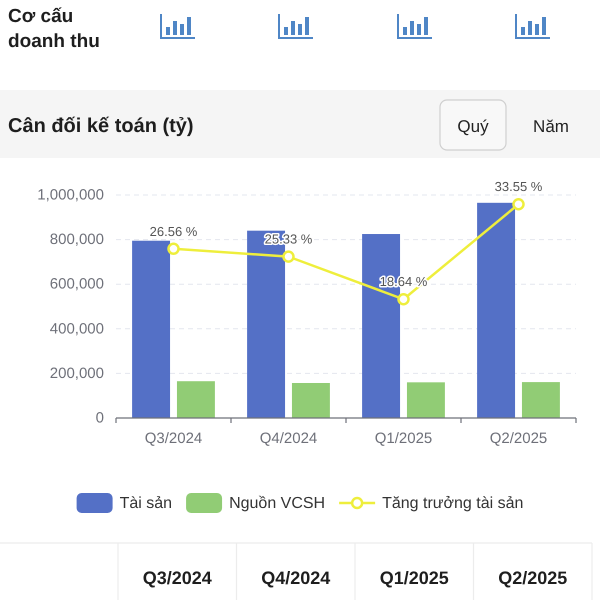  Describe the element at coordinates (277, 503) in the screenshot. I see `legend-label: Nguồn VCSH` at that location.